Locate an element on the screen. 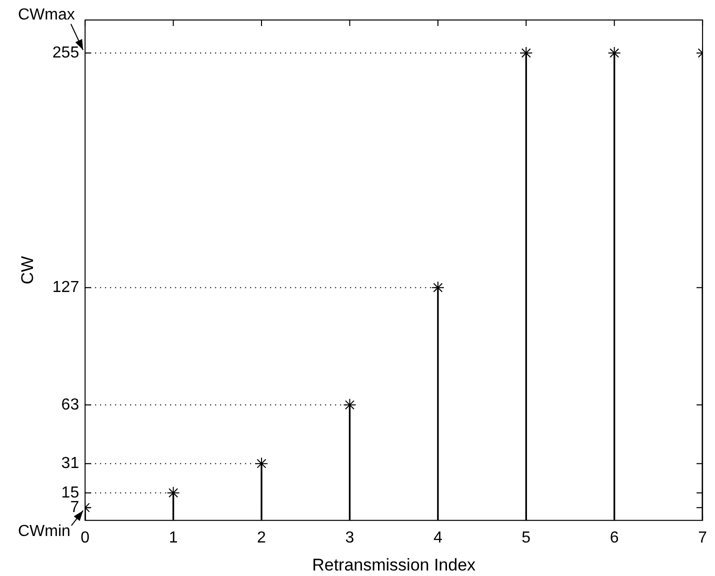 This screenshot has width=715, height=576. y-tick-label: 63 is located at coordinates (70, 405).